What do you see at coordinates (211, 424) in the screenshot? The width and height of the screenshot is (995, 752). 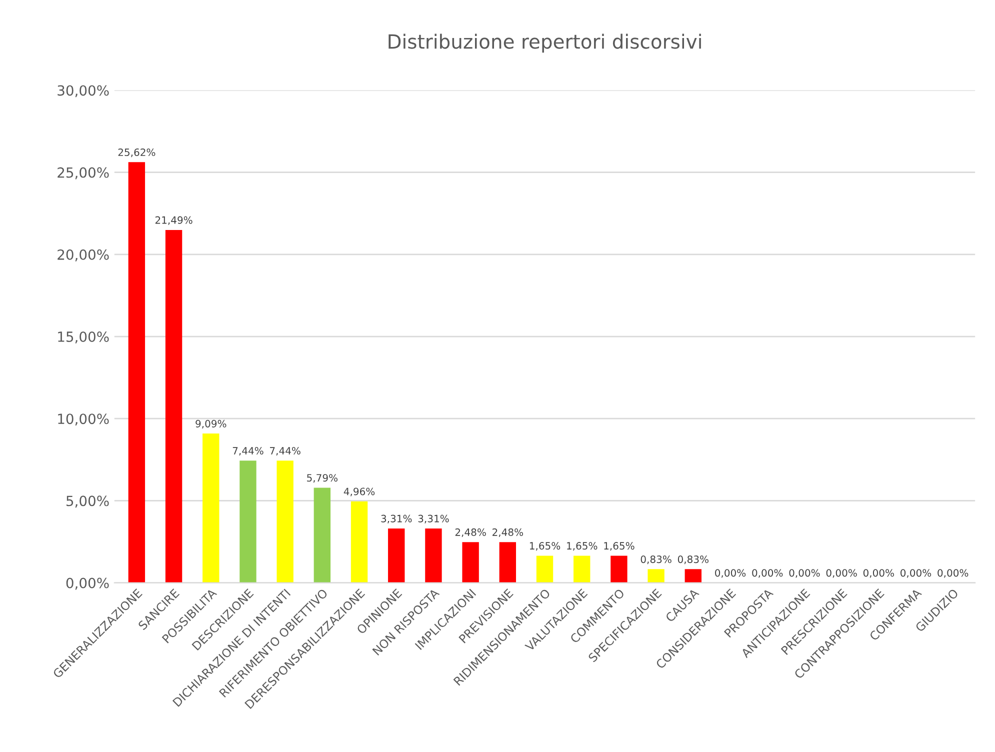 I see `data-label: 9,09%` at bounding box center [211, 424].